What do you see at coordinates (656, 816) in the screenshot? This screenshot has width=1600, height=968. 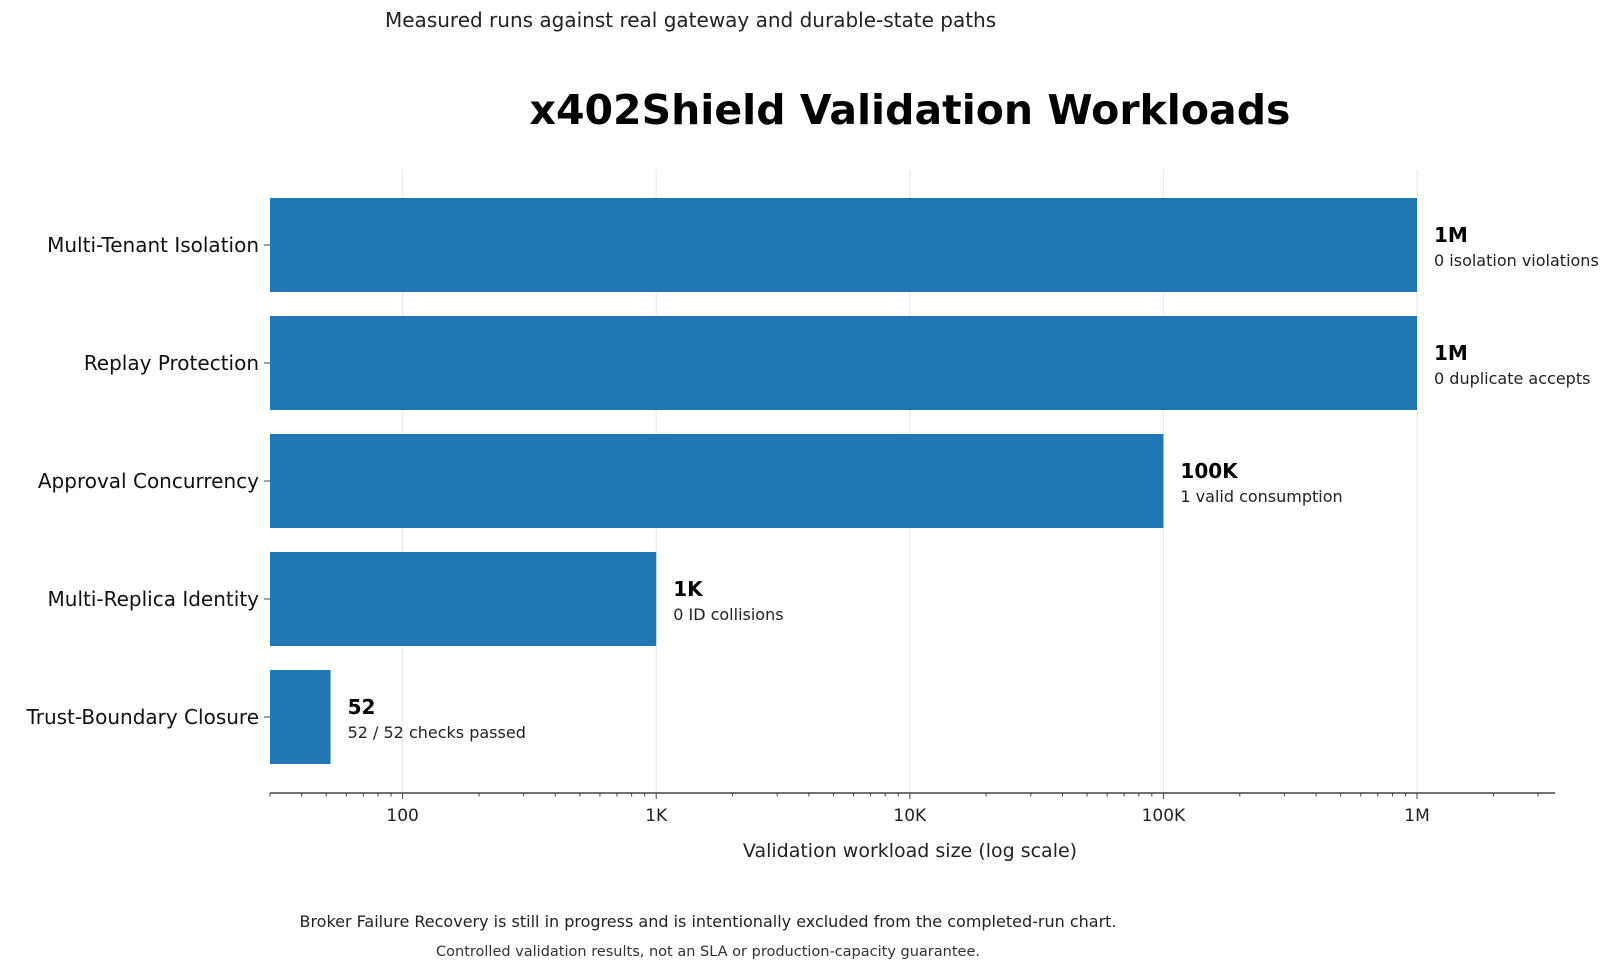 I see `x-tick-label: 1K` at bounding box center [656, 816].